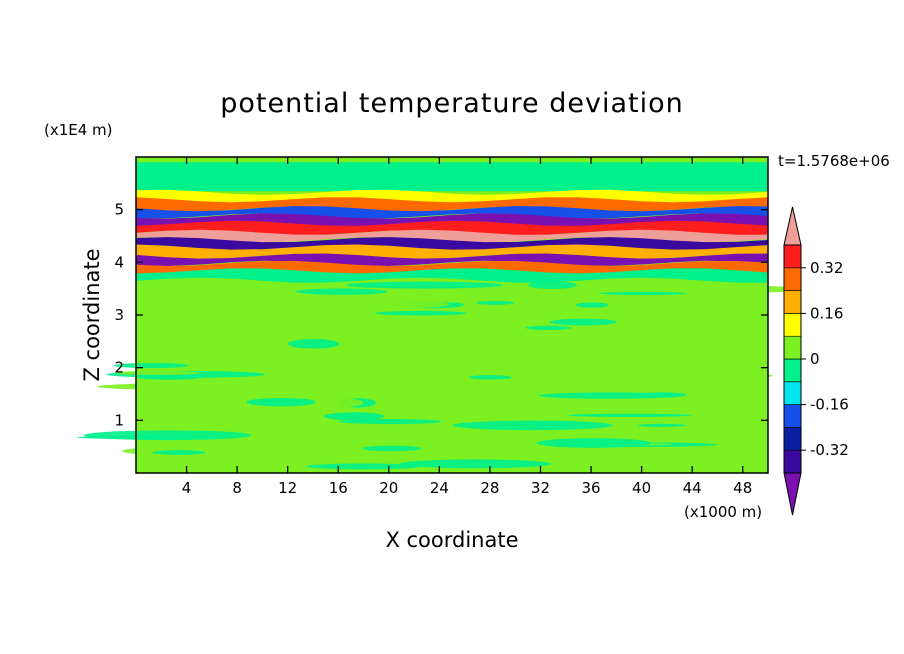 Image resolution: width=904 pixels, height=654 pixels. Describe the element at coordinates (119, 210) in the screenshot. I see `y-tick-label: 5` at that location.